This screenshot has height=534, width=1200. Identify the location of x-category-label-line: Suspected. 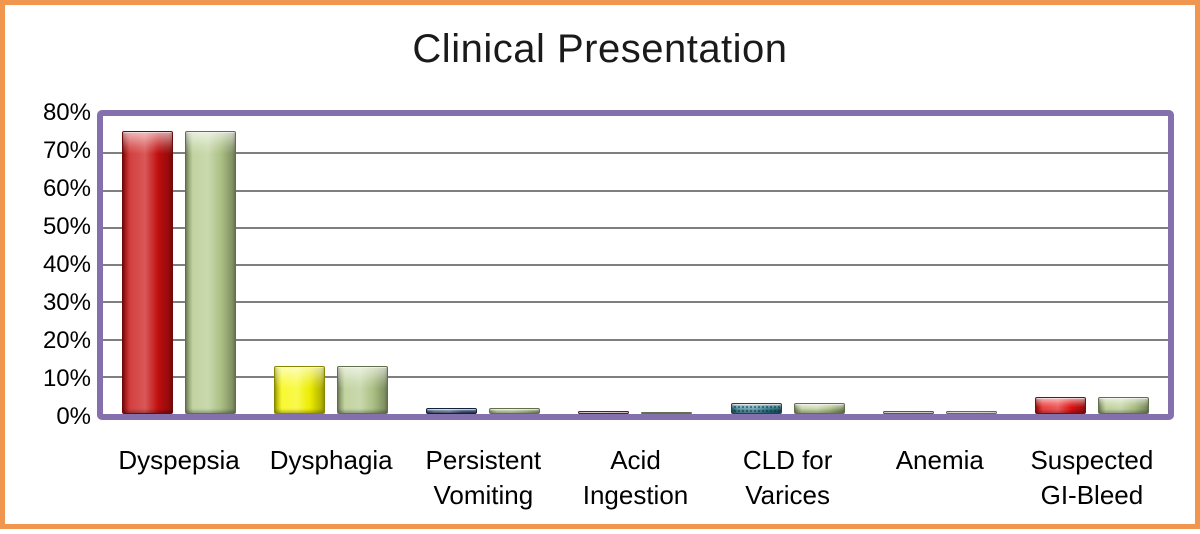
(1092, 460).